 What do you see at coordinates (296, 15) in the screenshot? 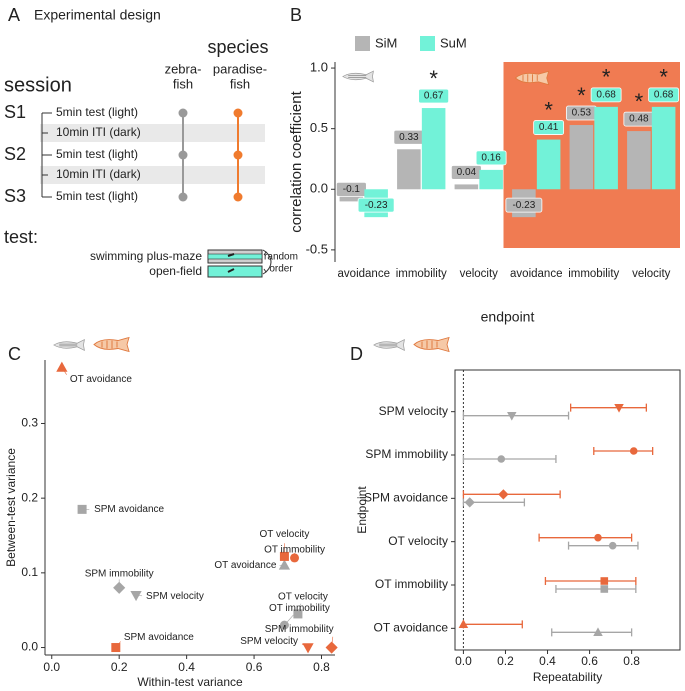
I see `panel-label: B` at bounding box center [296, 15].